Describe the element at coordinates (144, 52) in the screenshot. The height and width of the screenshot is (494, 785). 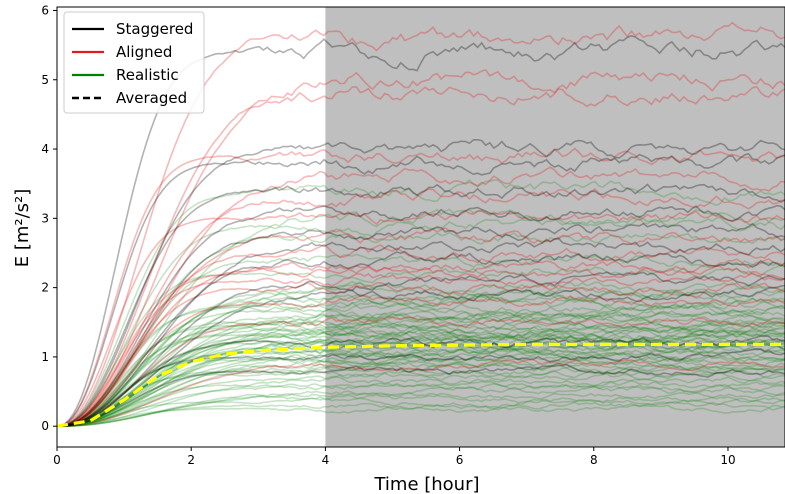
I see `legend-label-aligned: Aligned` at that location.